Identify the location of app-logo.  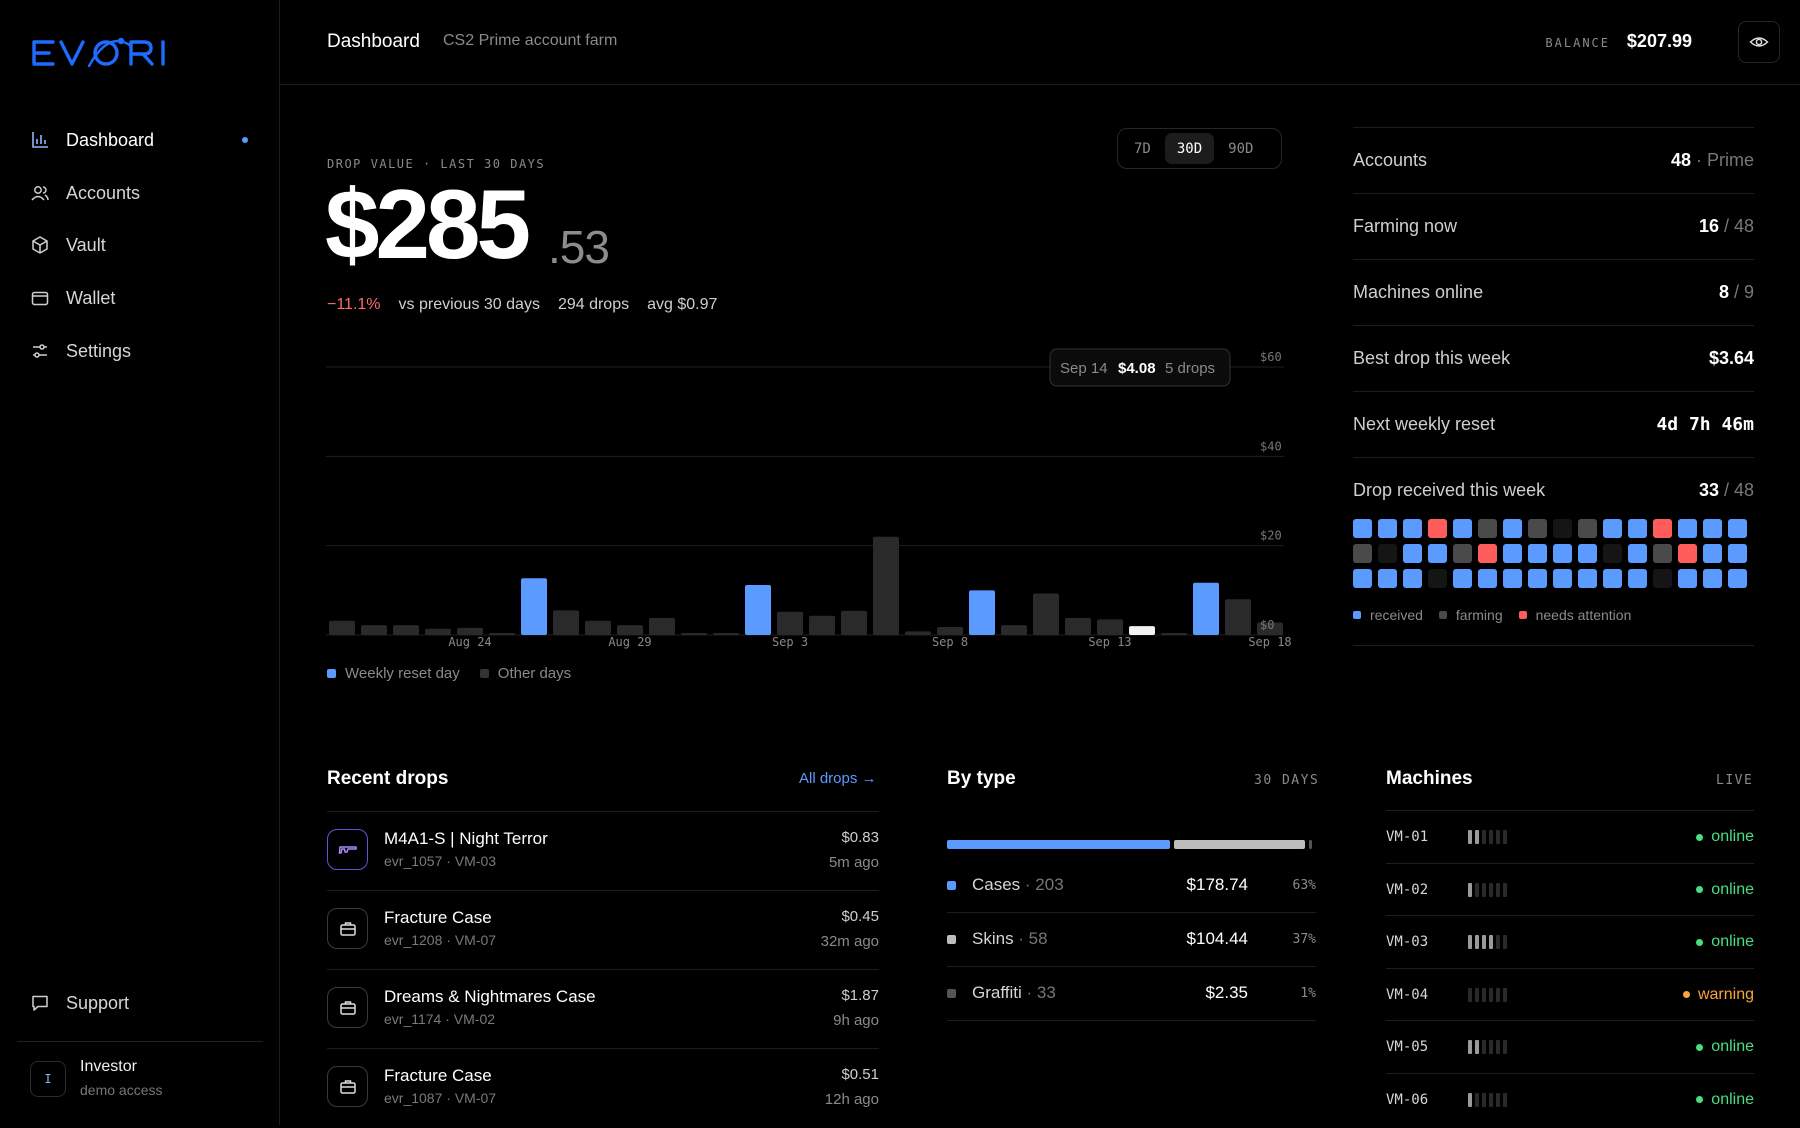
(111, 55).